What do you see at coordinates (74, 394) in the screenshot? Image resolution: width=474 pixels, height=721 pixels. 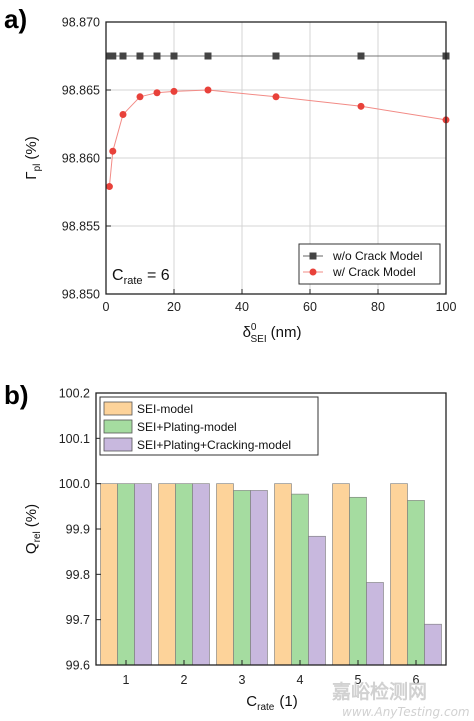 I see `panel-b-y-tick-label: 100.2` at bounding box center [74, 394].